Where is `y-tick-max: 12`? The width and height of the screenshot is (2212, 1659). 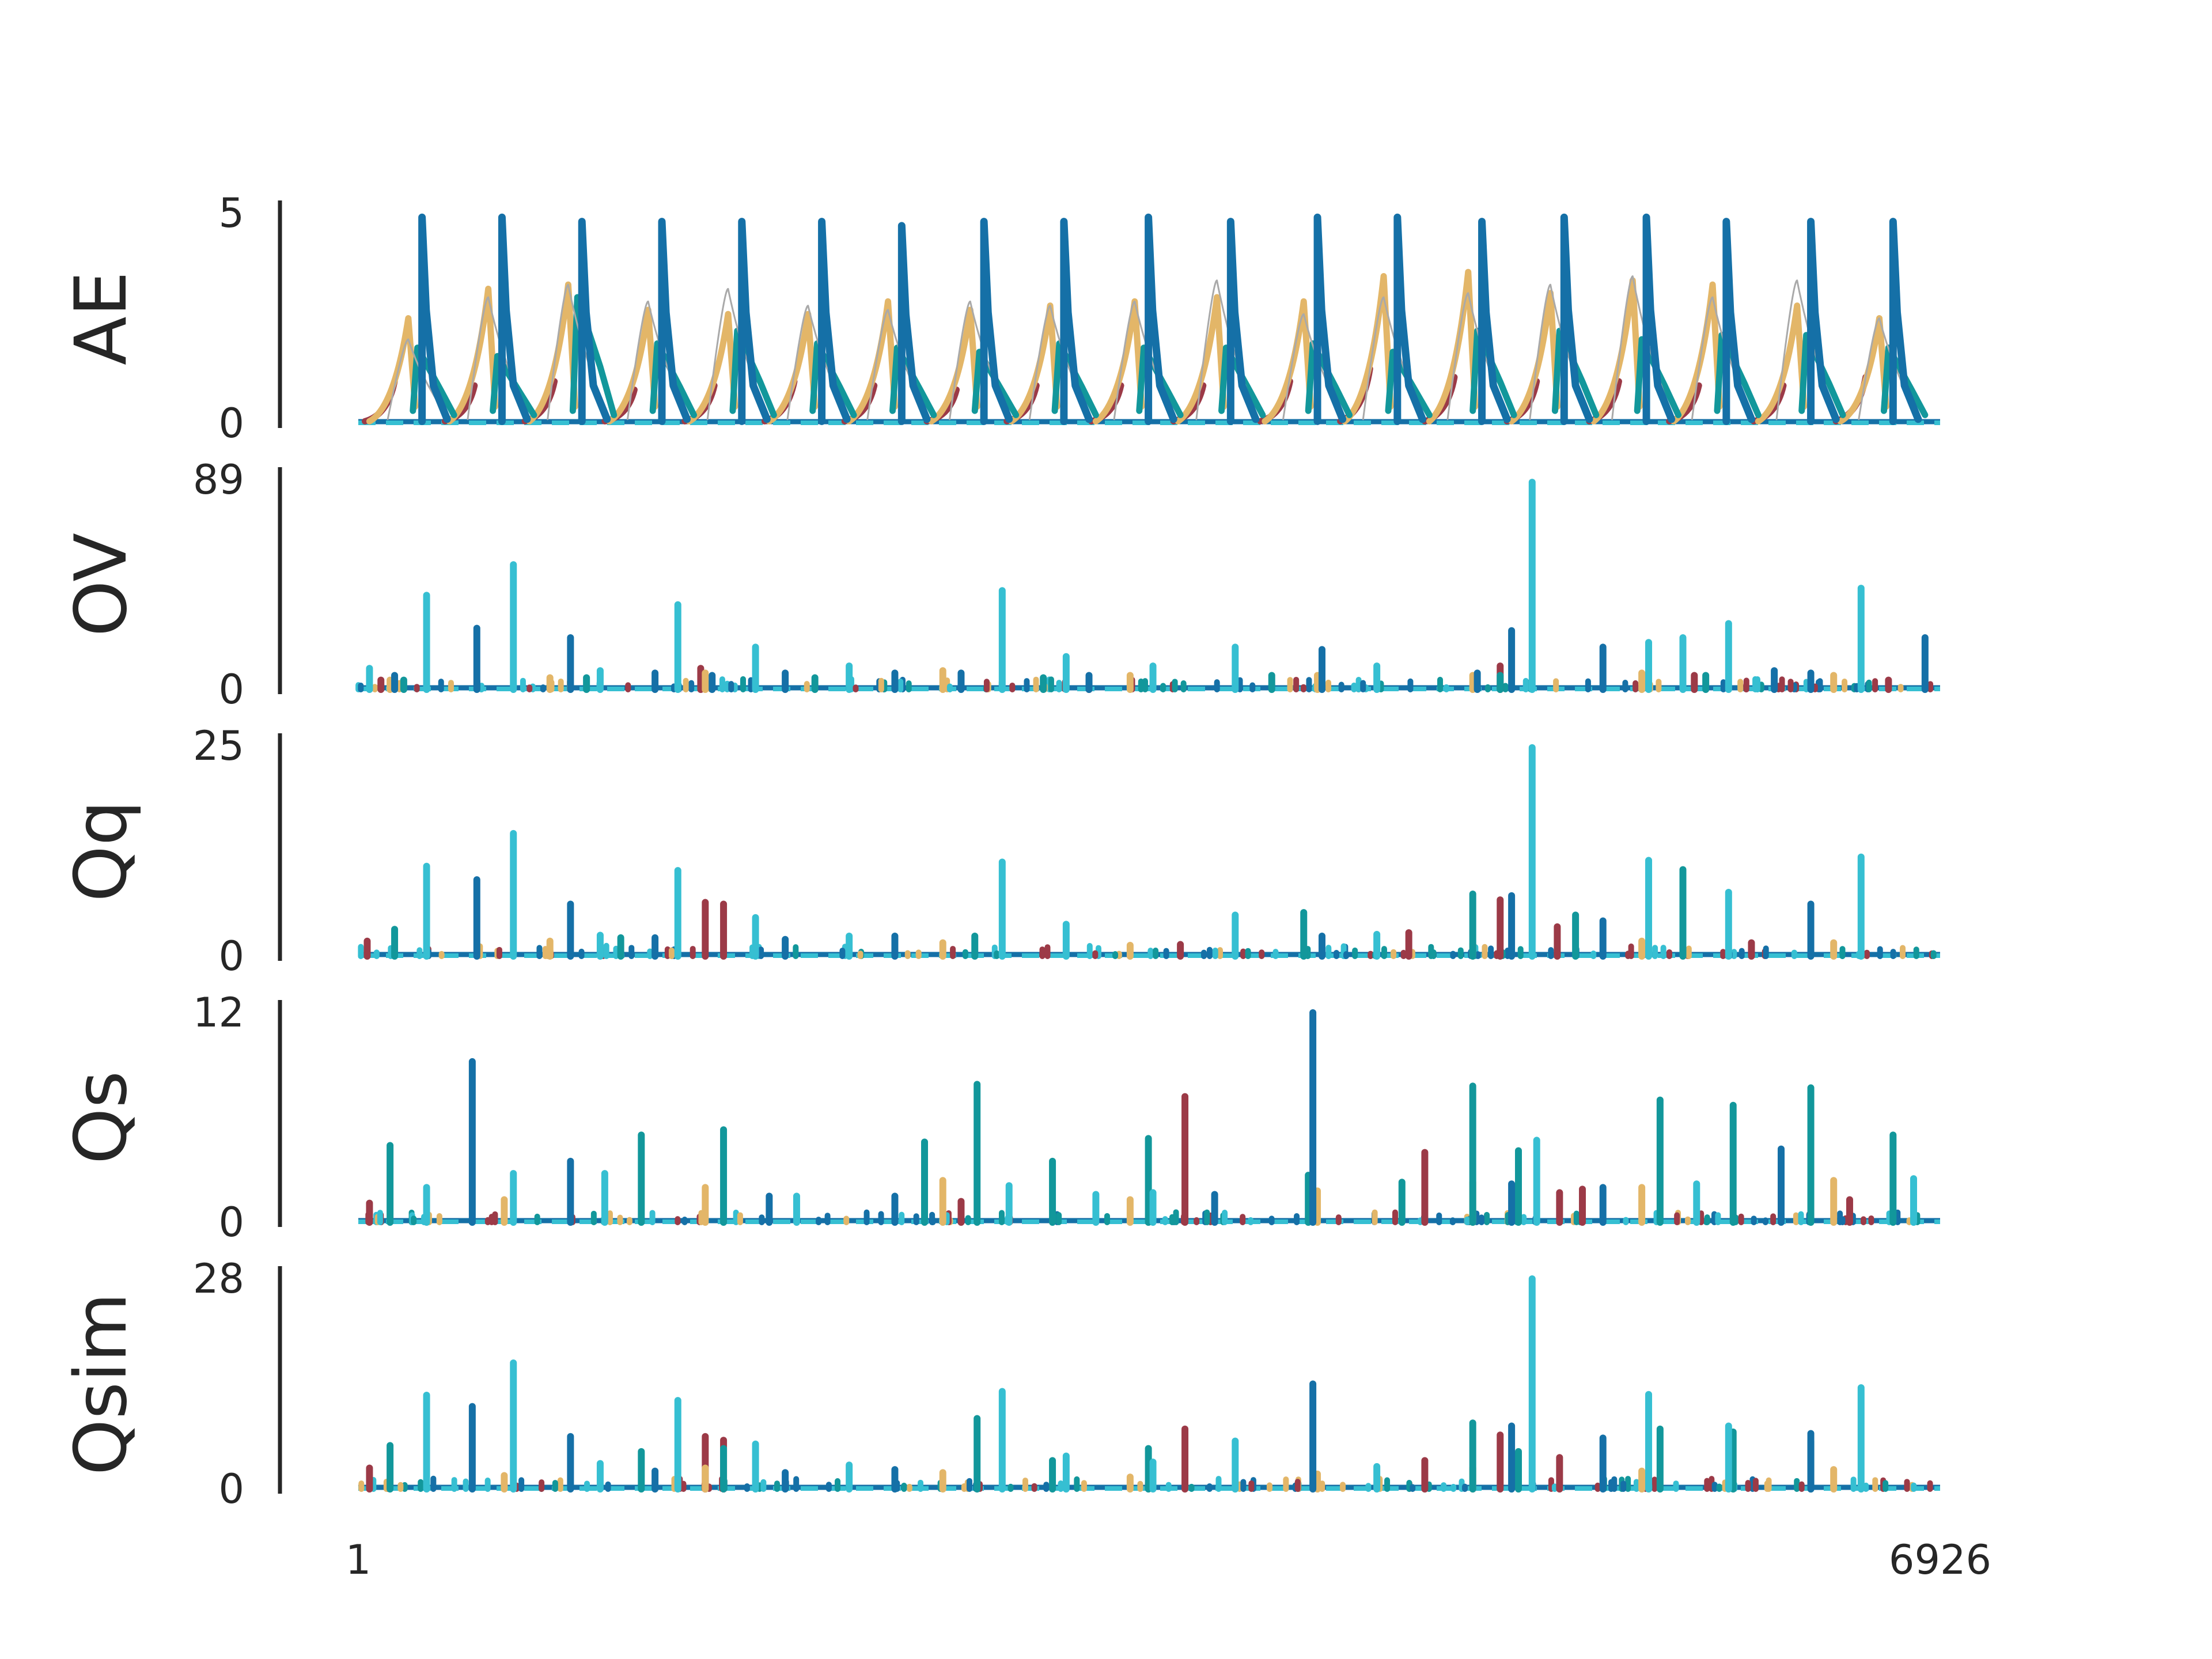
y-tick-max: 12 is located at coordinates (218, 1012).